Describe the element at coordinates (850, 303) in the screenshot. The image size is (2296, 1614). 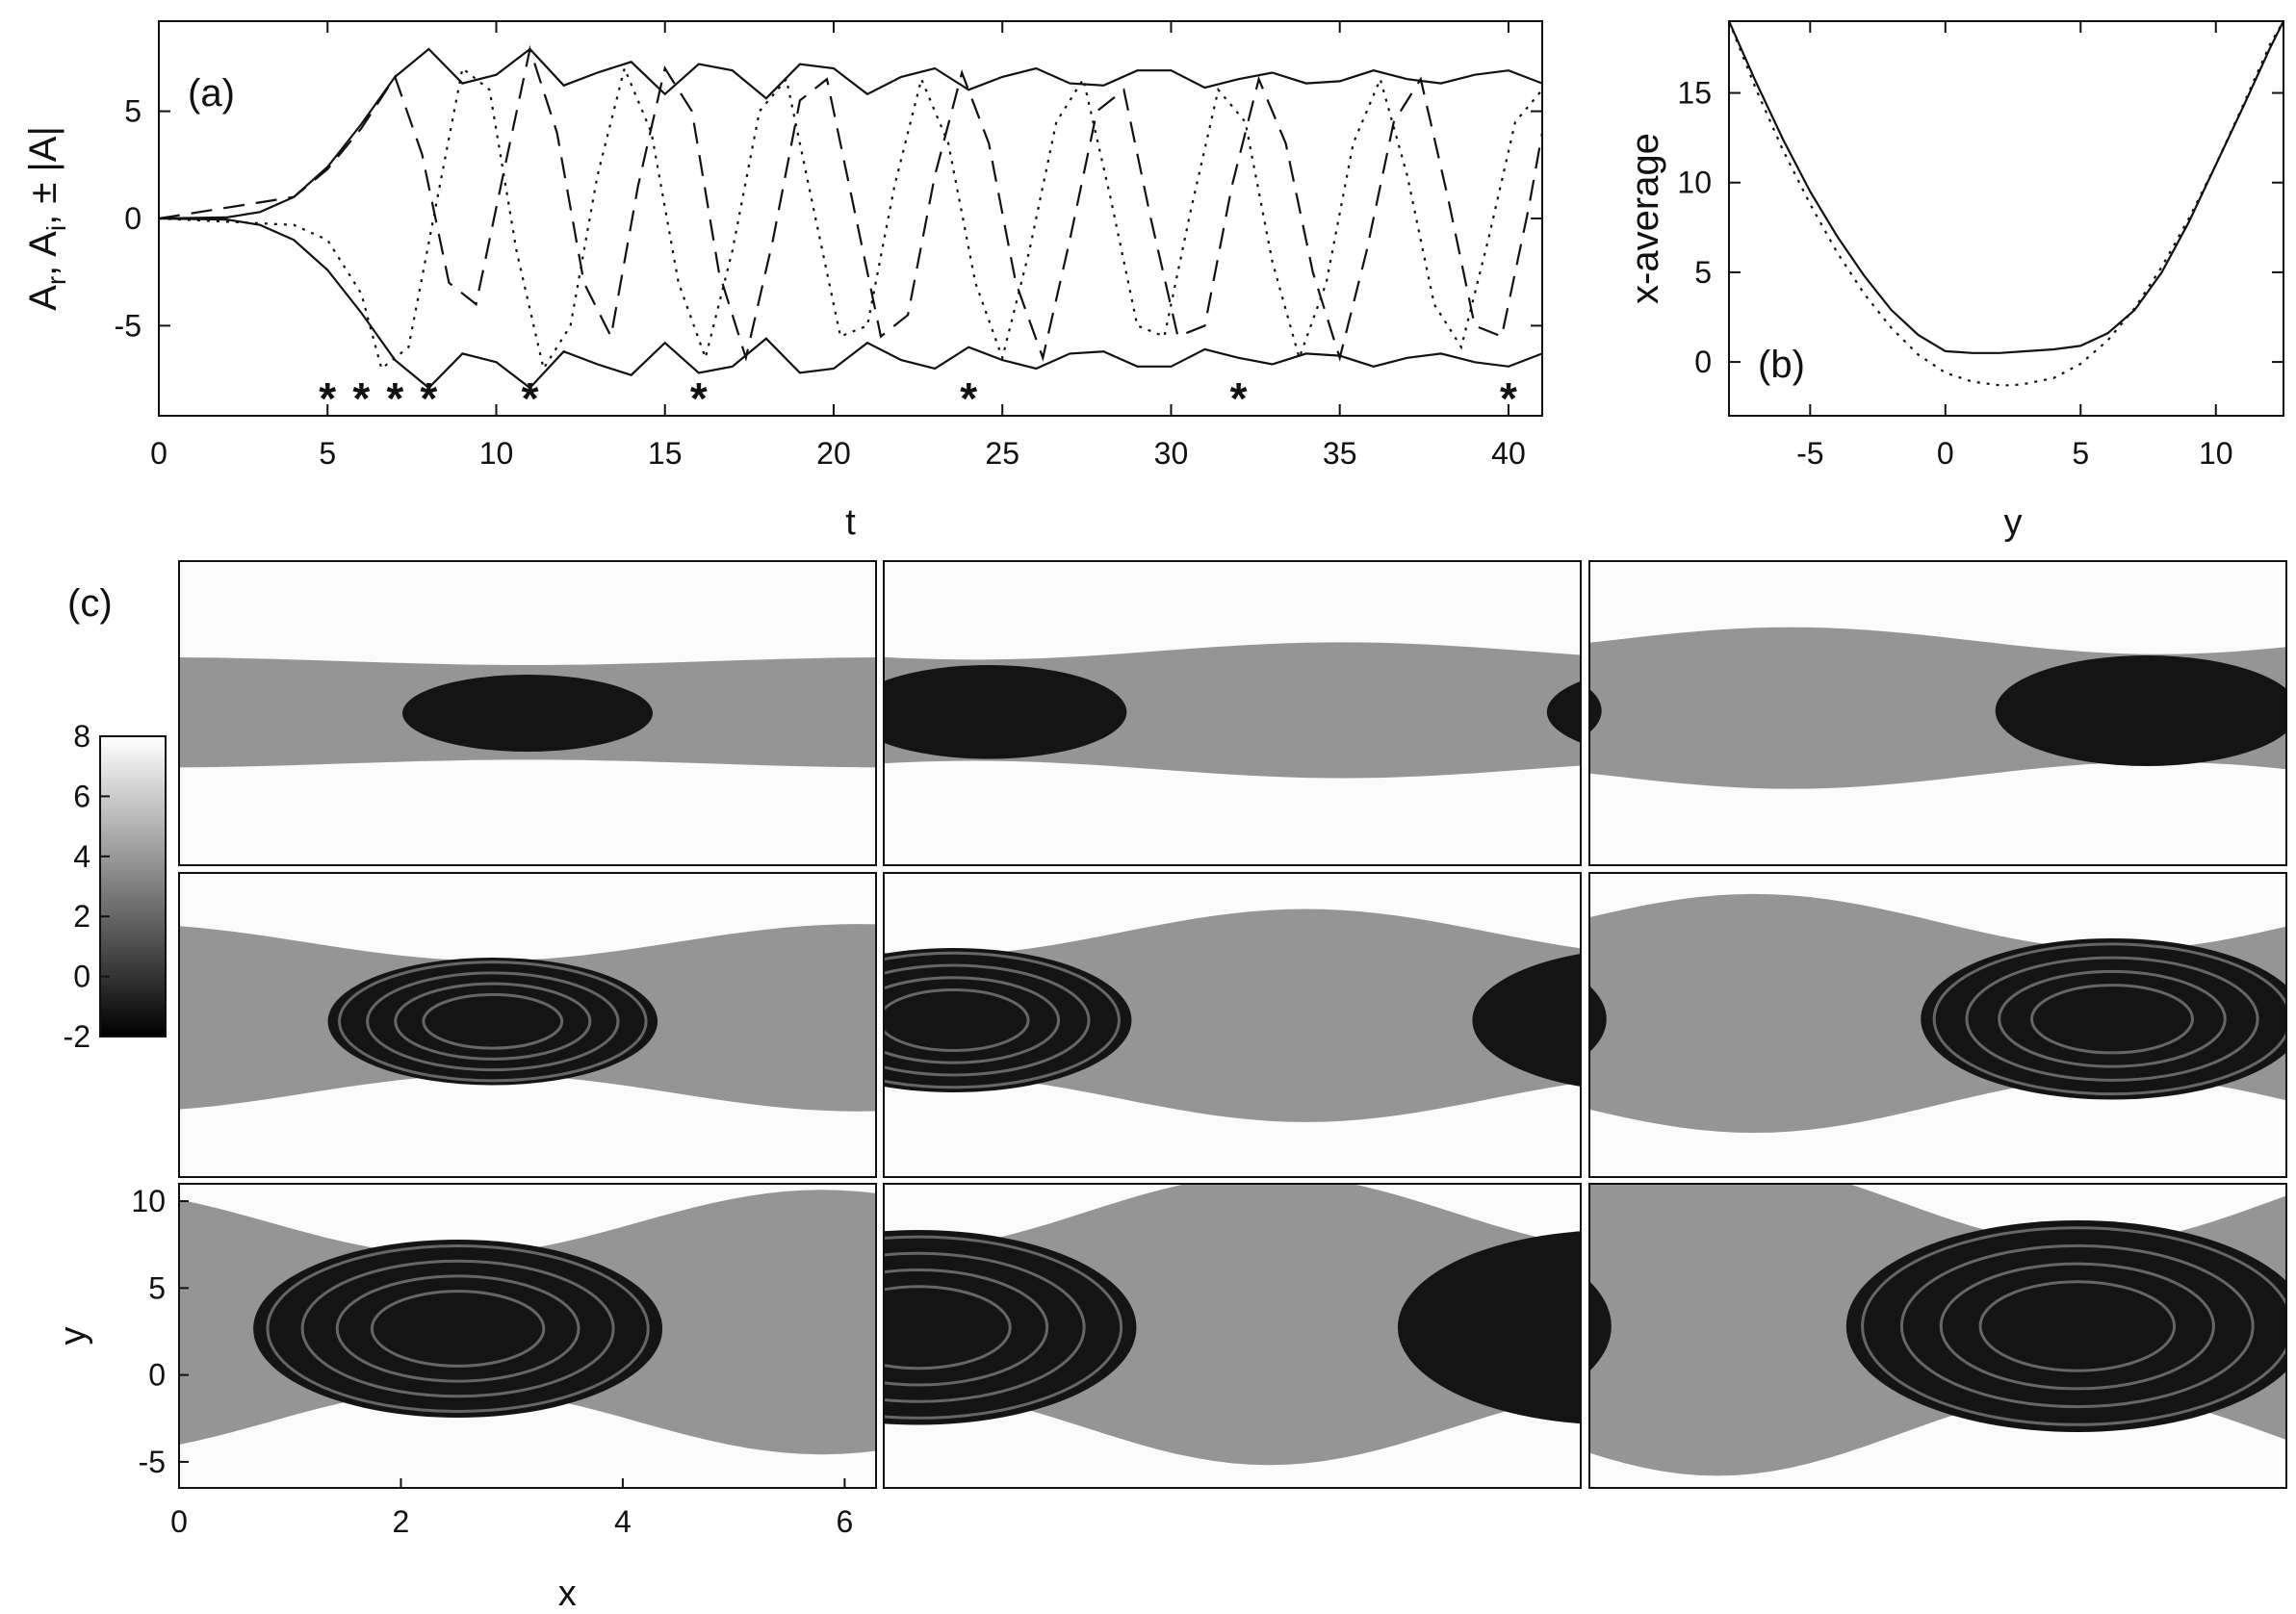
I see `series-solid-mirror` at that location.